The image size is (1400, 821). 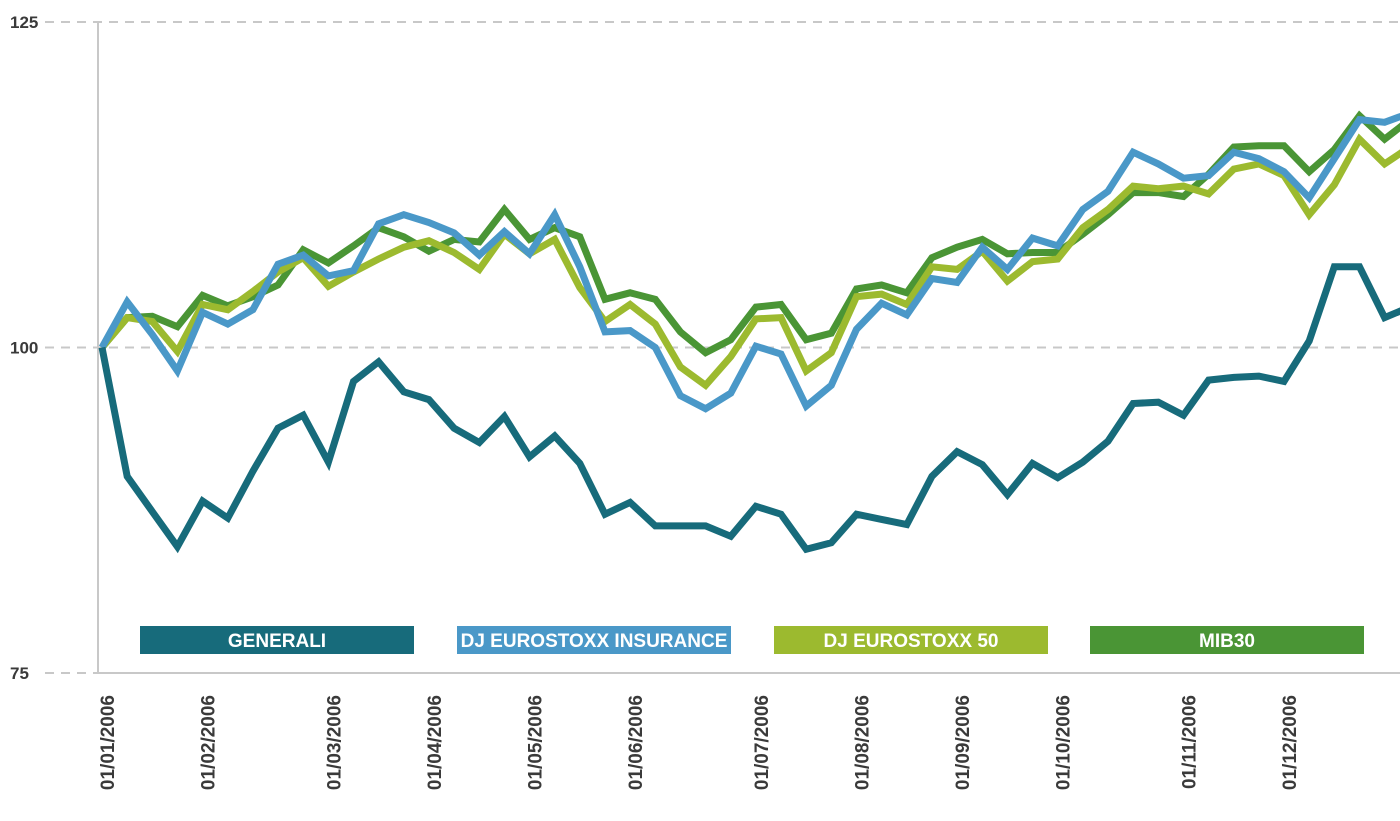 What do you see at coordinates (1189, 742) in the screenshot?
I see `x-tick-label: 01/11/2006` at bounding box center [1189, 742].